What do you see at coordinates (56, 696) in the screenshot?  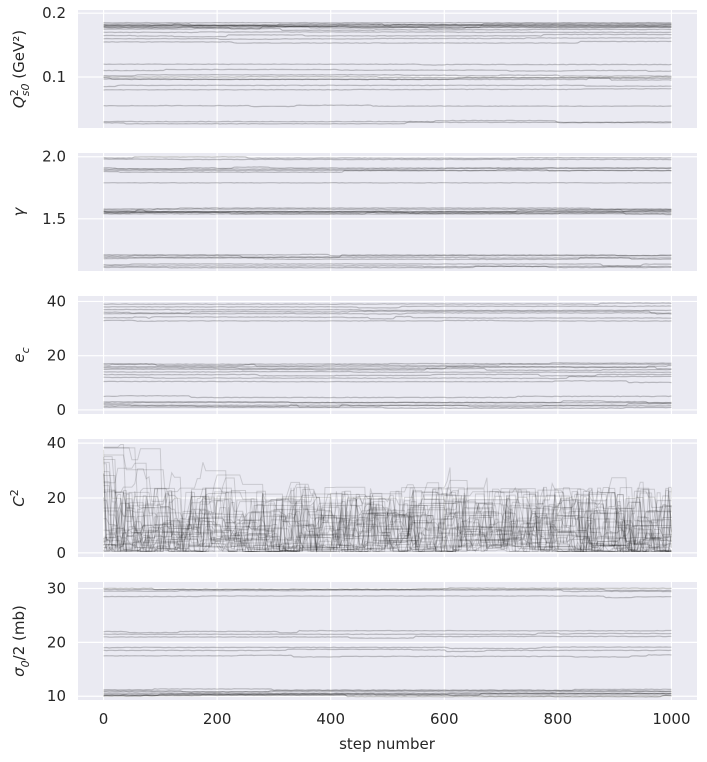 I see `y-tick-label: 10` at bounding box center [56, 696].